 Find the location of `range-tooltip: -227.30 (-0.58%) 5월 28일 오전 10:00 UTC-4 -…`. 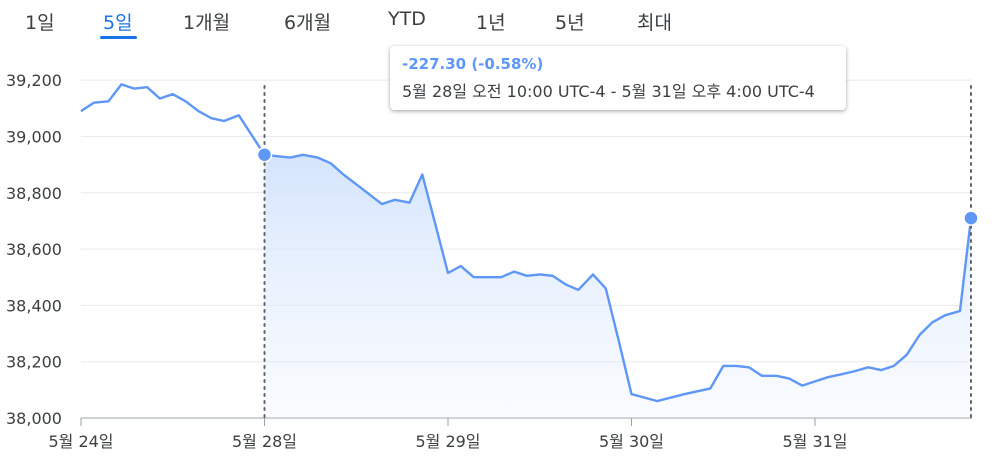

range-tooltip: -227.30 (-0.58%) 5월 28일 오전 10:00 UTC-4 -… is located at coordinates (618, 78).